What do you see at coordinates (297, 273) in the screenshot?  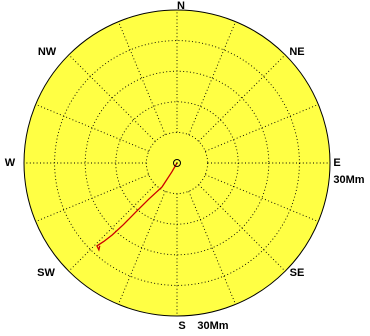 I see `direction-se: SE` at bounding box center [297, 273].